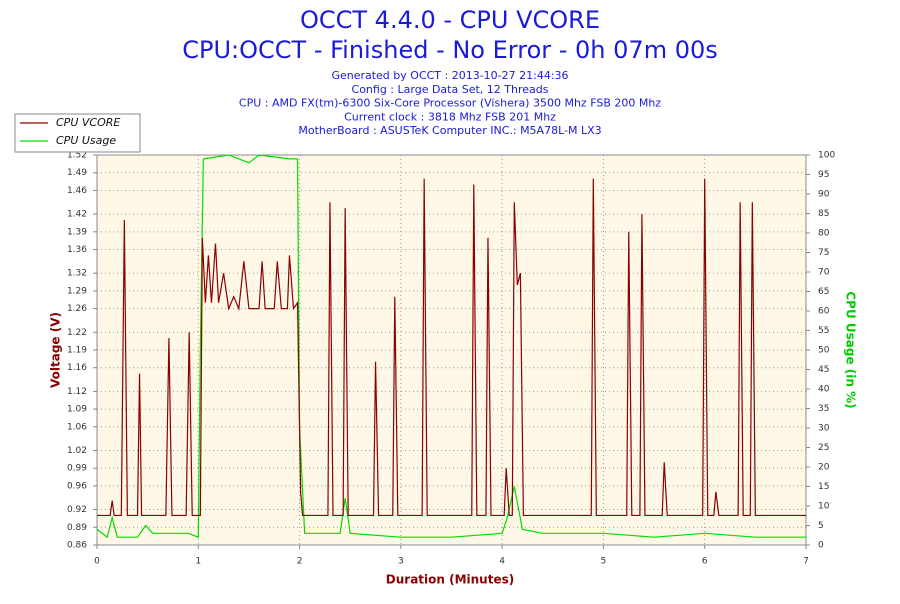 This screenshot has width=900, height=604. What do you see at coordinates (77, 427) in the screenshot?
I see `y-tick-label: 1.06` at bounding box center [77, 427].